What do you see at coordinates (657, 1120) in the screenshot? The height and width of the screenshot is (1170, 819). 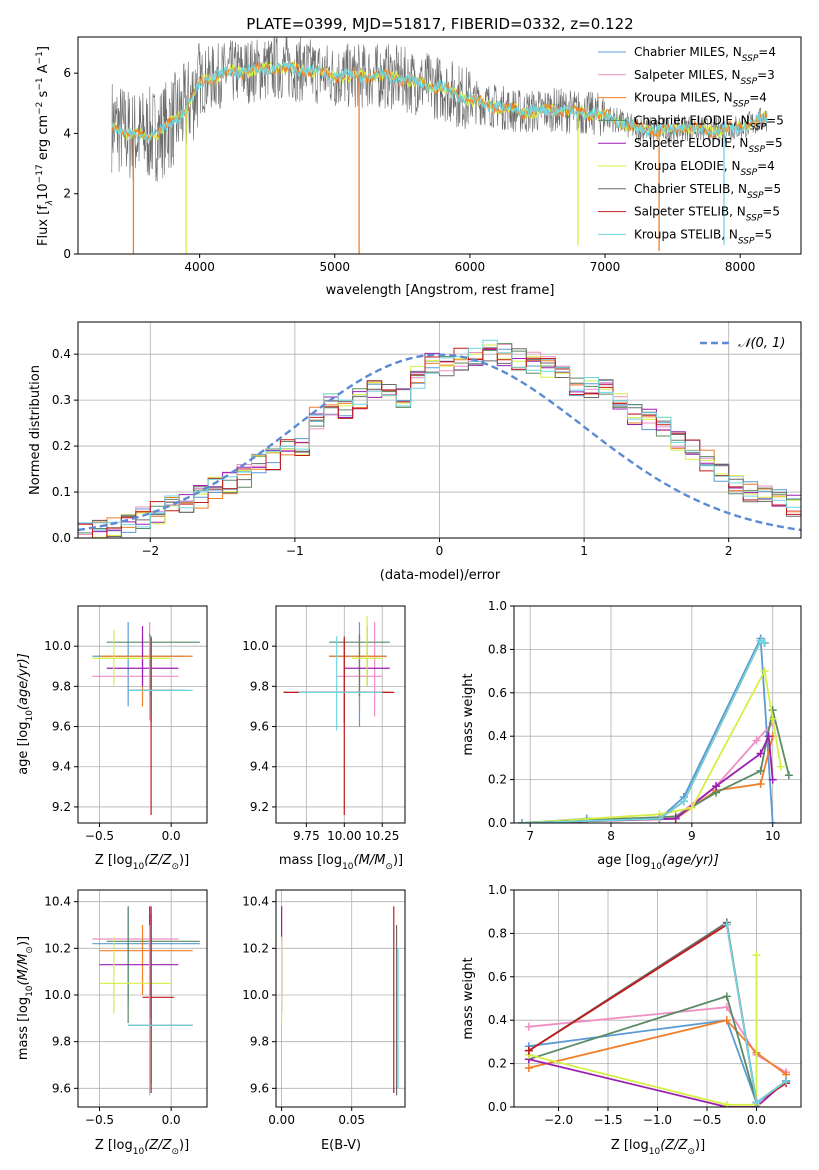 I see `x-tick-label: −1.0` at bounding box center [657, 1120].